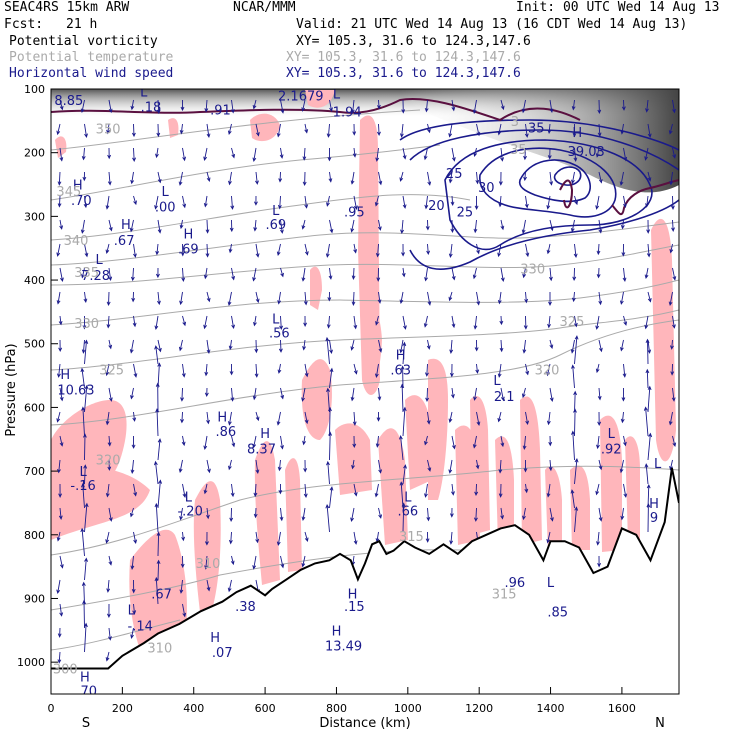 The width and height of the screenshot is (740, 740). What do you see at coordinates (68, 192) in the screenshot?
I see `extremum-label: 345` at bounding box center [68, 192].